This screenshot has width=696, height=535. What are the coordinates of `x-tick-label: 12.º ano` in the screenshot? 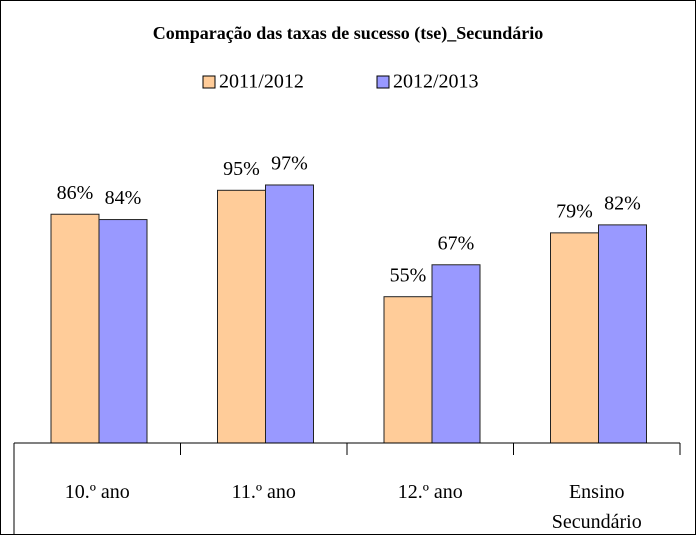 It's located at (430, 492).